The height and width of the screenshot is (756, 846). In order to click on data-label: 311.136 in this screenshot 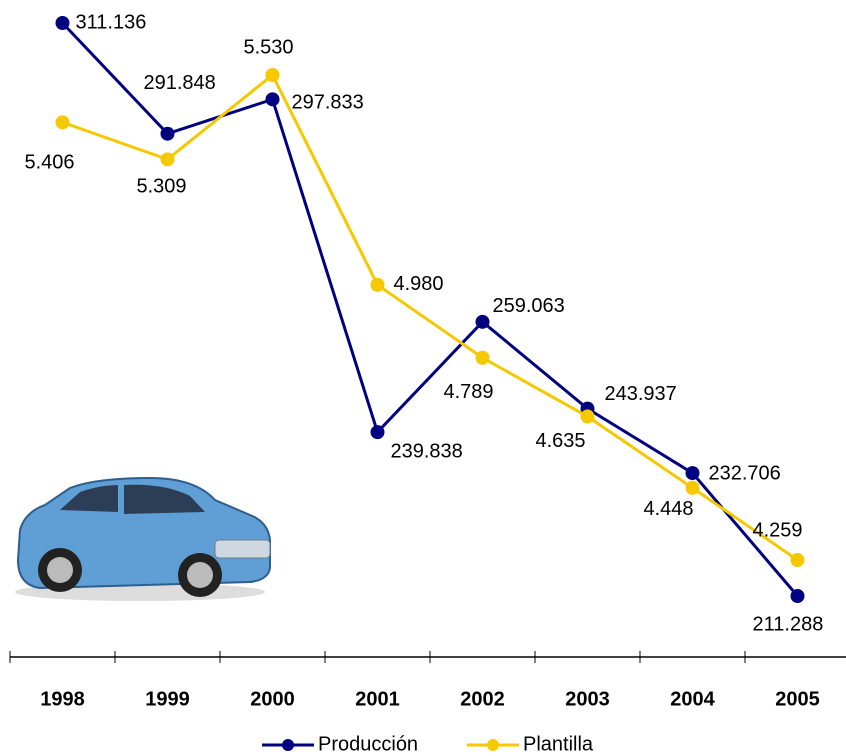, I will do `click(111, 22)`.